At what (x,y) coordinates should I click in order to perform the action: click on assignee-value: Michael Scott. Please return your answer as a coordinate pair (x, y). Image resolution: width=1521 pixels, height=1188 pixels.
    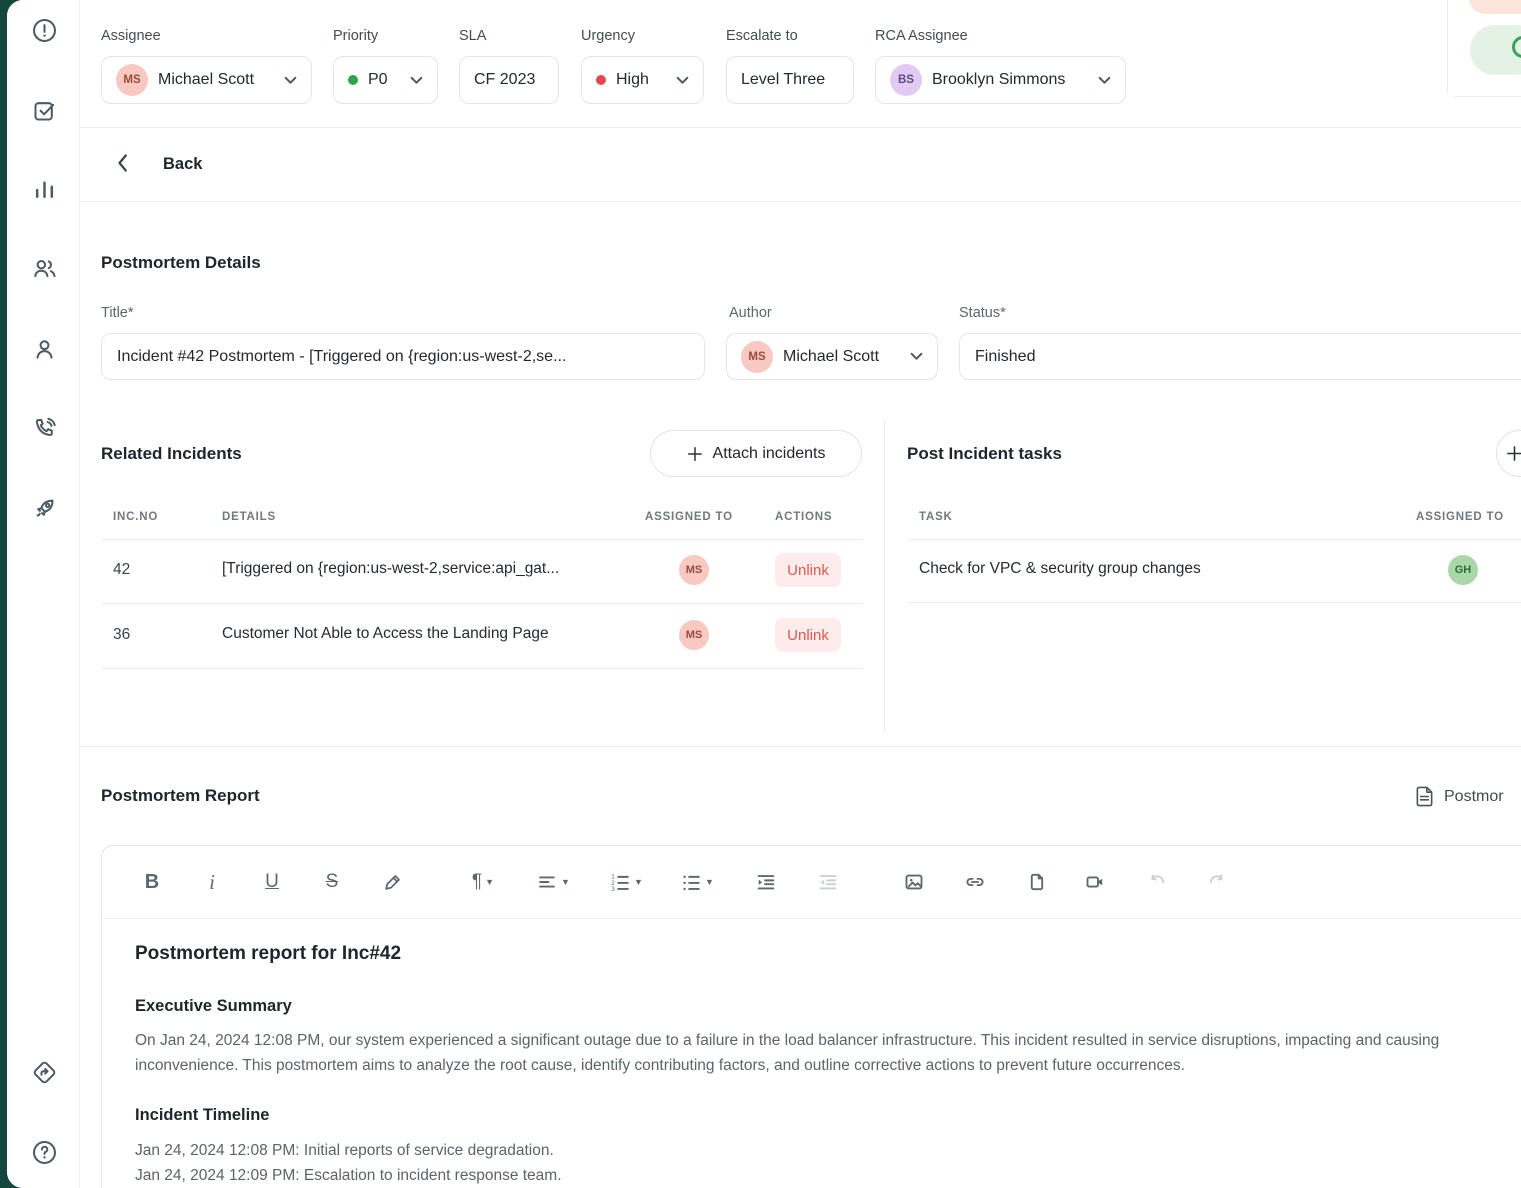
    Looking at the image, I should click on (206, 79).